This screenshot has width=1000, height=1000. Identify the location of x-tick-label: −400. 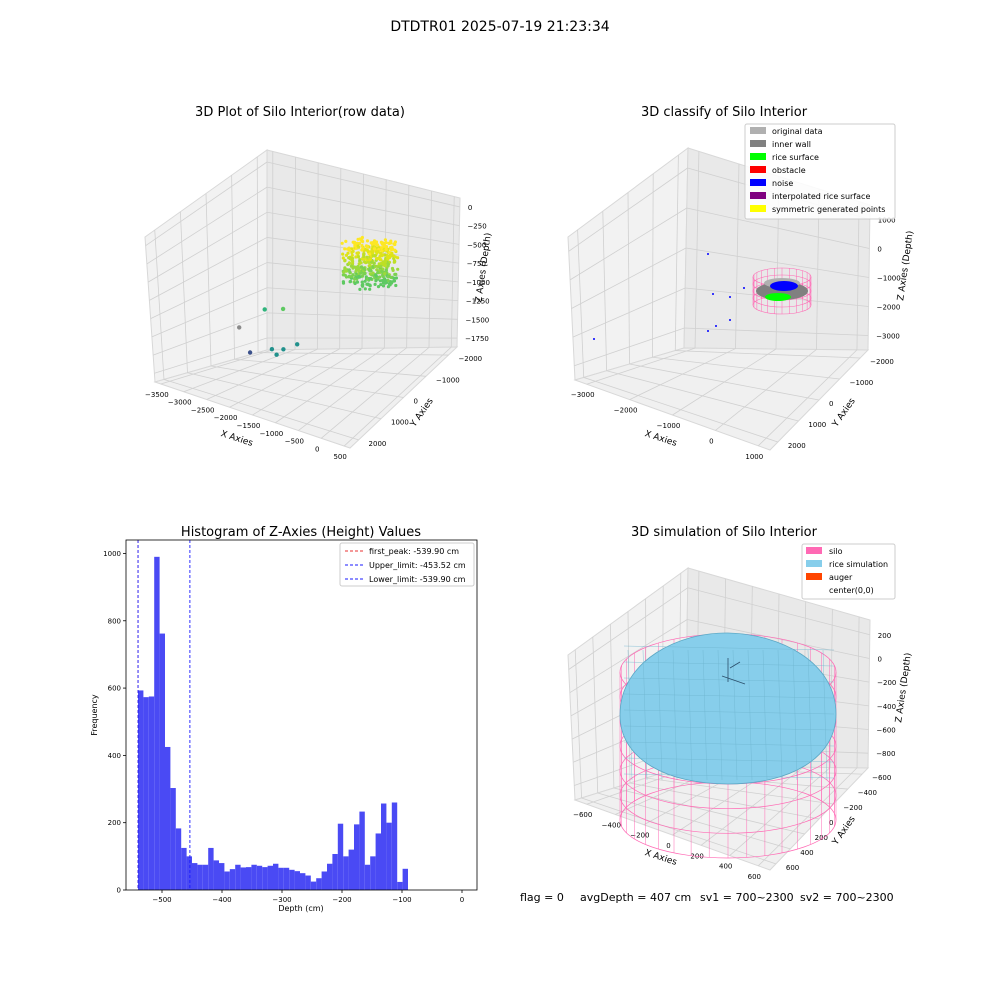
(221, 900).